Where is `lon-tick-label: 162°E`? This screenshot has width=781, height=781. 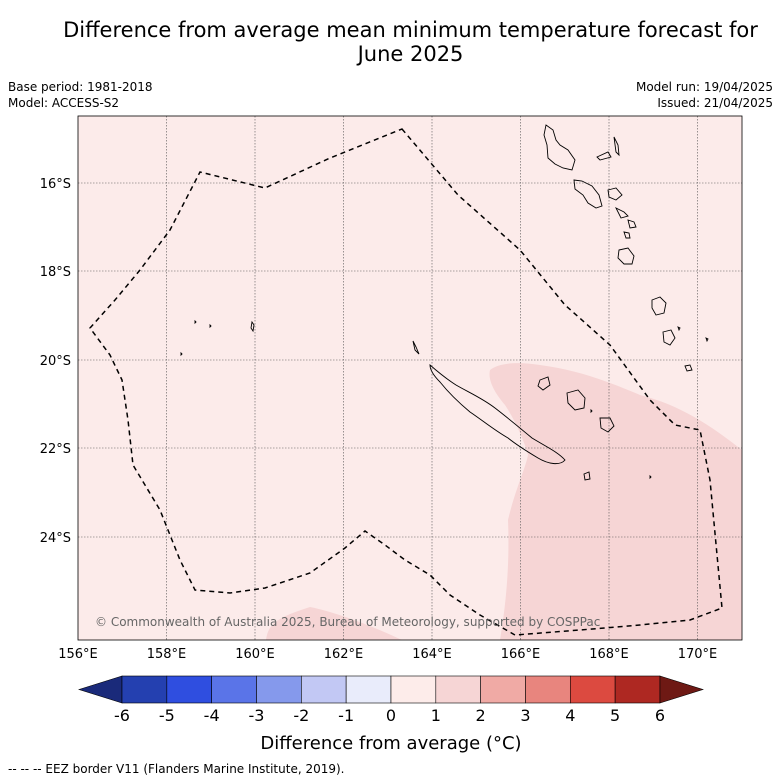
lon-tick-label: 162°E is located at coordinates (344, 654).